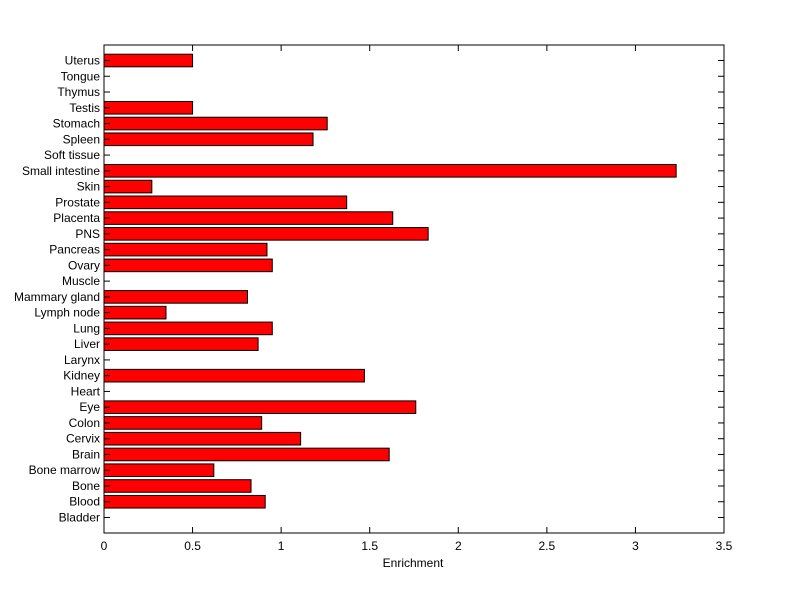 Image resolution: width=800 pixels, height=599 pixels. I want to click on y-tick-label: PNS, so click(87, 234).